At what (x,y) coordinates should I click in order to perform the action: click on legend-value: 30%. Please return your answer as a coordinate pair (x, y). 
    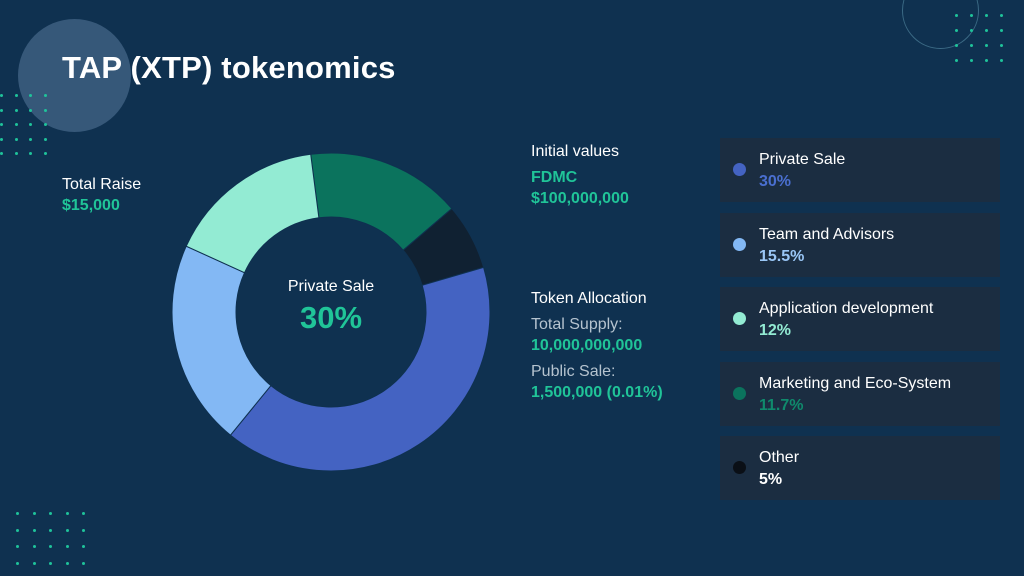
    Looking at the image, I should click on (775, 181).